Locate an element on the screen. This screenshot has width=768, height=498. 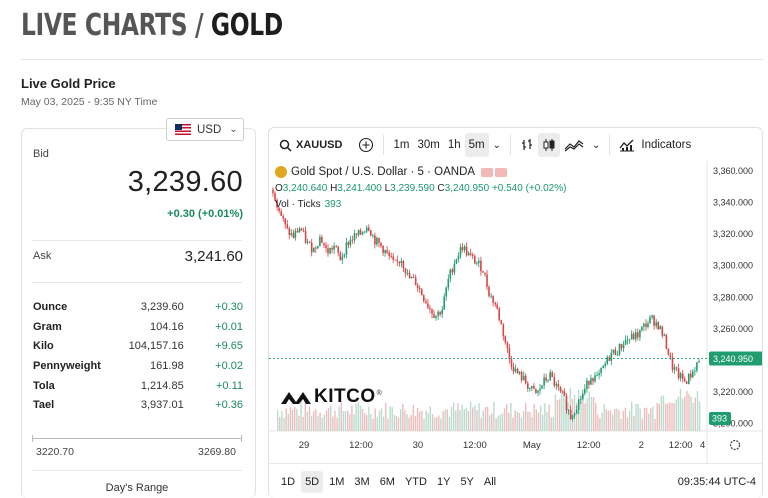
currency-select: USD ⌄ is located at coordinates (205, 129).